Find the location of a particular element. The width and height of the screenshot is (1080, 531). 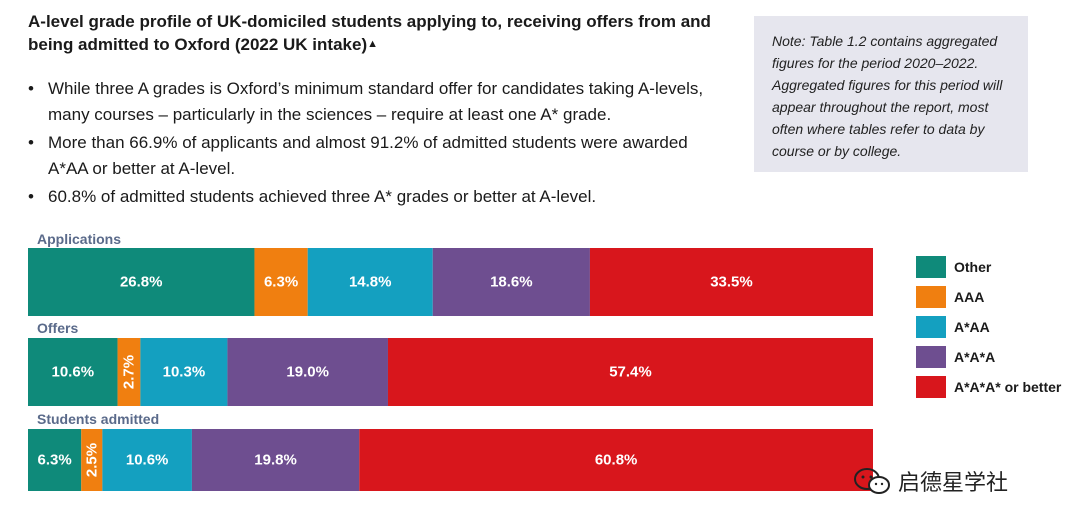

legend-label: Other is located at coordinates (973, 267).